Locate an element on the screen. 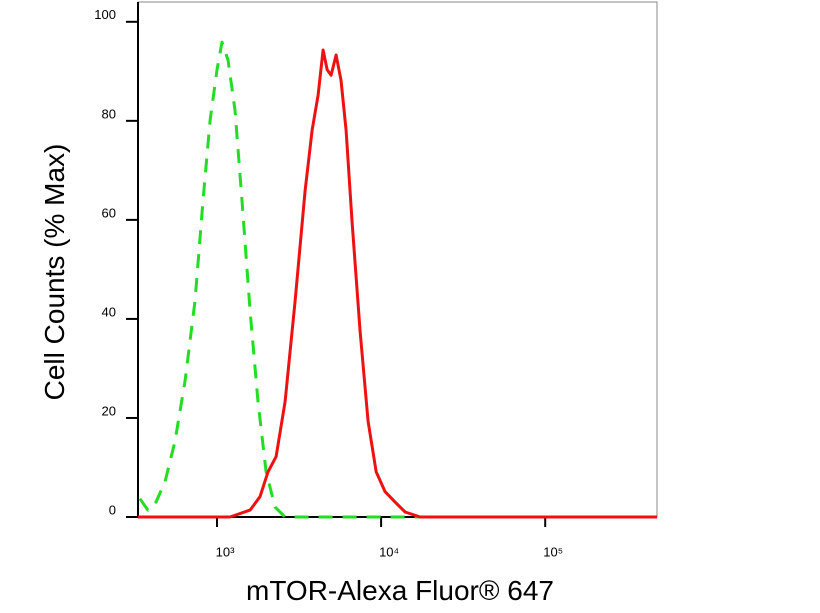 This screenshot has width=820, height=613. y-tick-label: 40 is located at coordinates (109, 311).